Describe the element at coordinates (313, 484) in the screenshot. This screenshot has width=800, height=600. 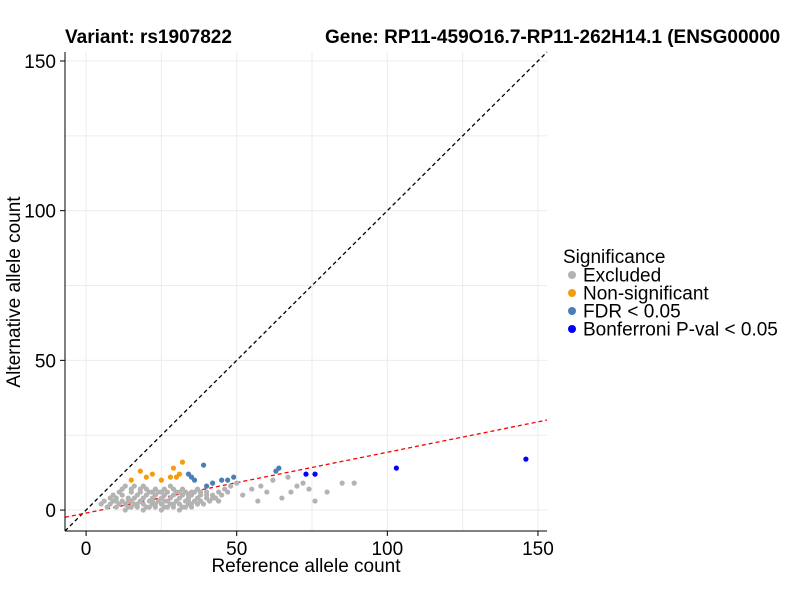
I see `data-points` at that location.